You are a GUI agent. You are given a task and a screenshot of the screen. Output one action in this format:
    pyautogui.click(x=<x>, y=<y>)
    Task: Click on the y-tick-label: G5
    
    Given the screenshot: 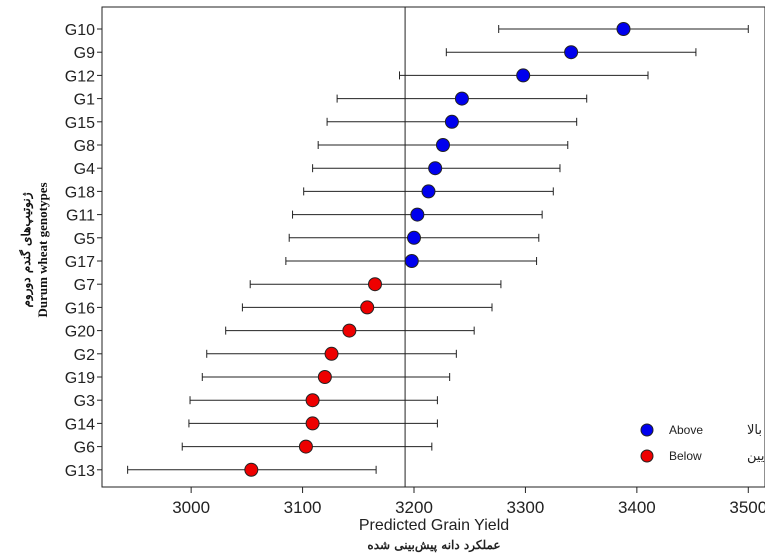 What is the action you would take?
    pyautogui.click(x=84, y=239)
    